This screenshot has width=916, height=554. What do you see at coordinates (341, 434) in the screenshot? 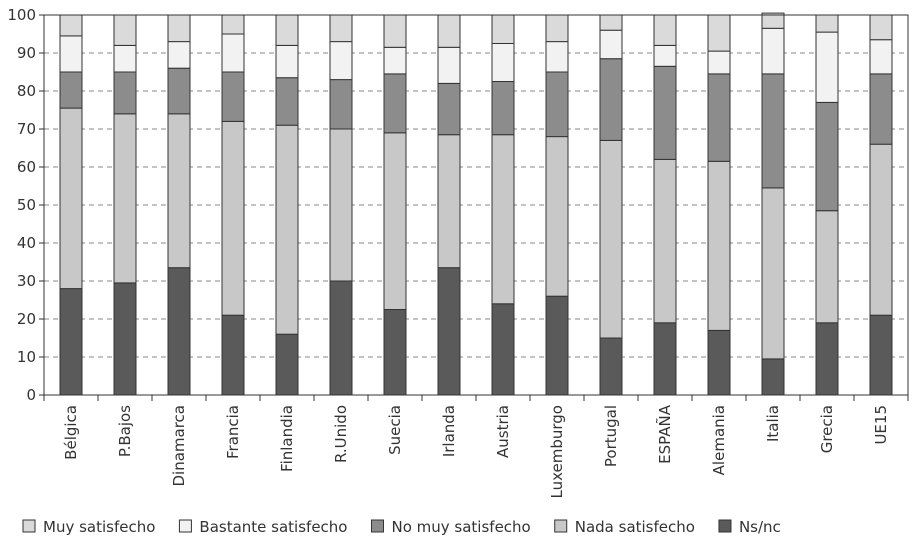
I see `x-tick-label: R.Unido` at bounding box center [341, 434].